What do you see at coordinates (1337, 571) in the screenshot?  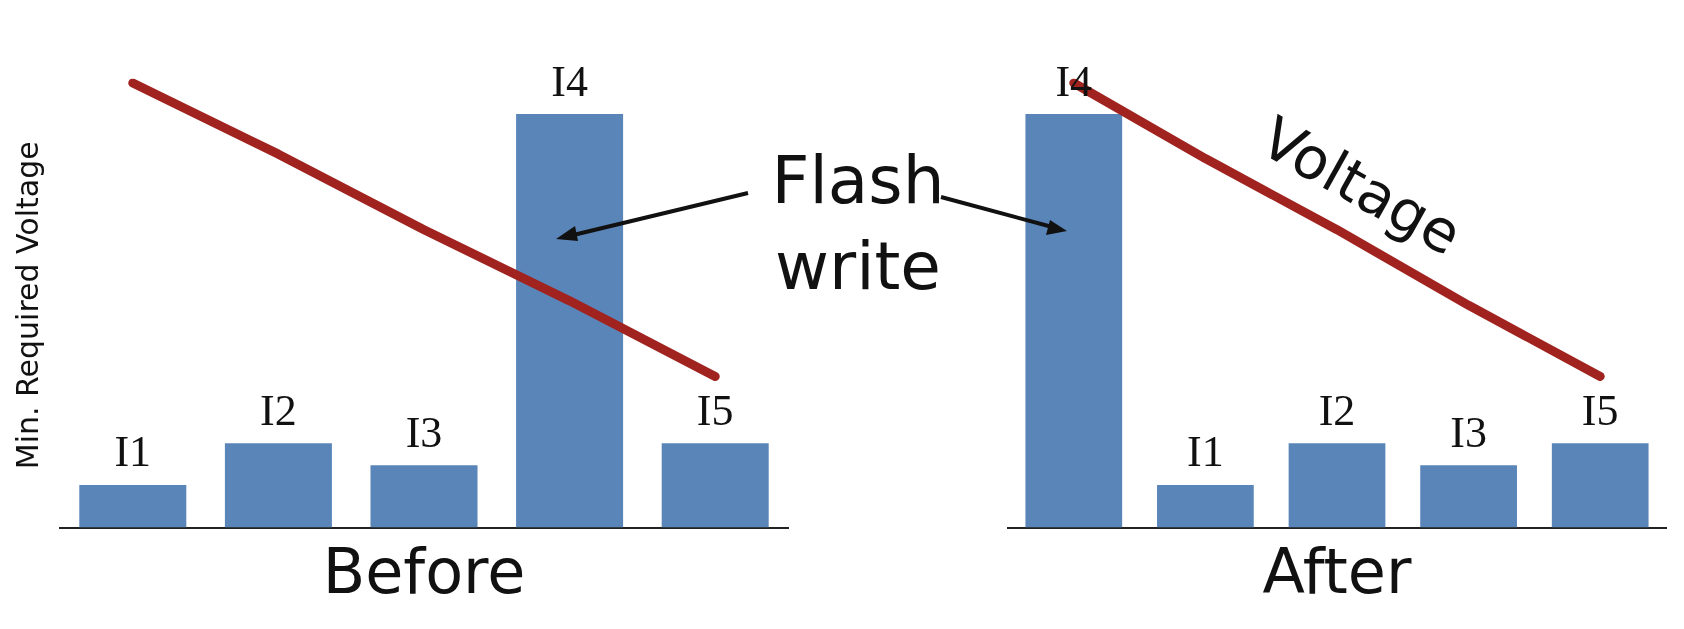 I see `x-axis-title: After` at bounding box center [1337, 571].